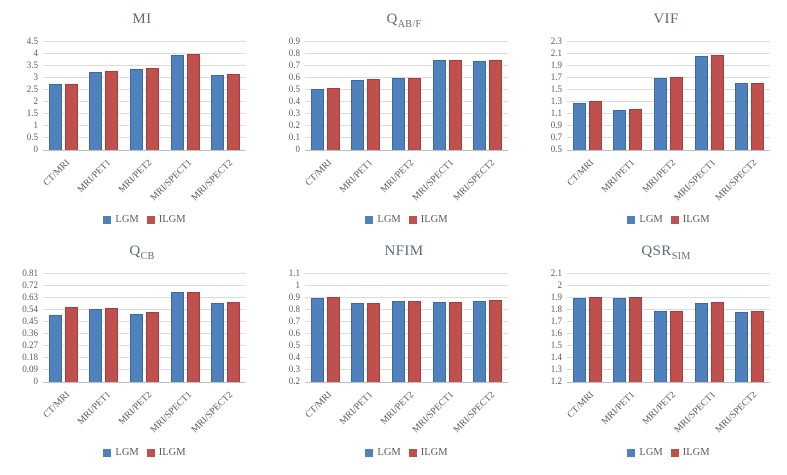 The image size is (787, 475). I want to click on y-tick-label: 1.7, so click(556, 321).